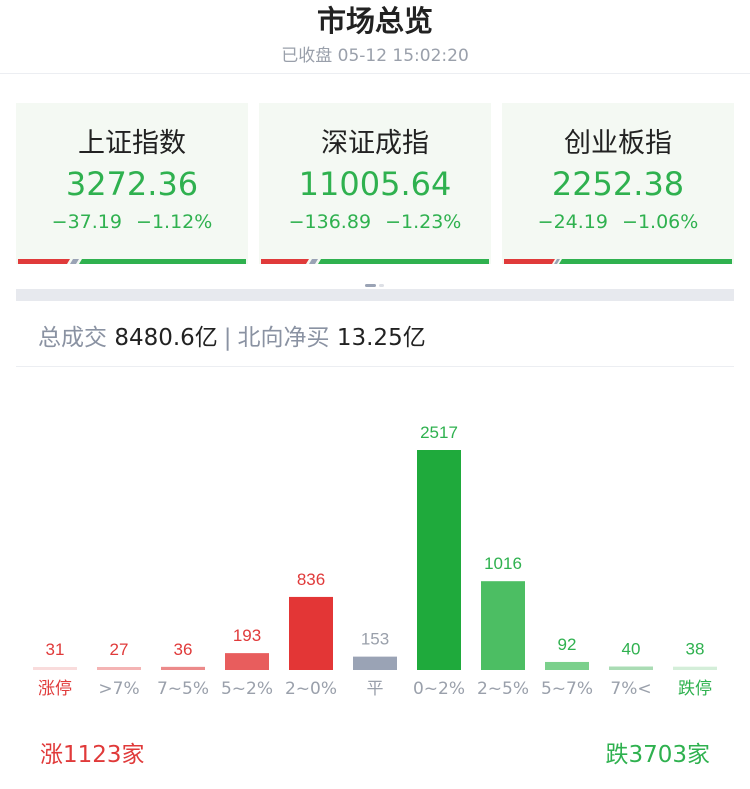  I want to click on index-change: −37.19, so click(86, 222).